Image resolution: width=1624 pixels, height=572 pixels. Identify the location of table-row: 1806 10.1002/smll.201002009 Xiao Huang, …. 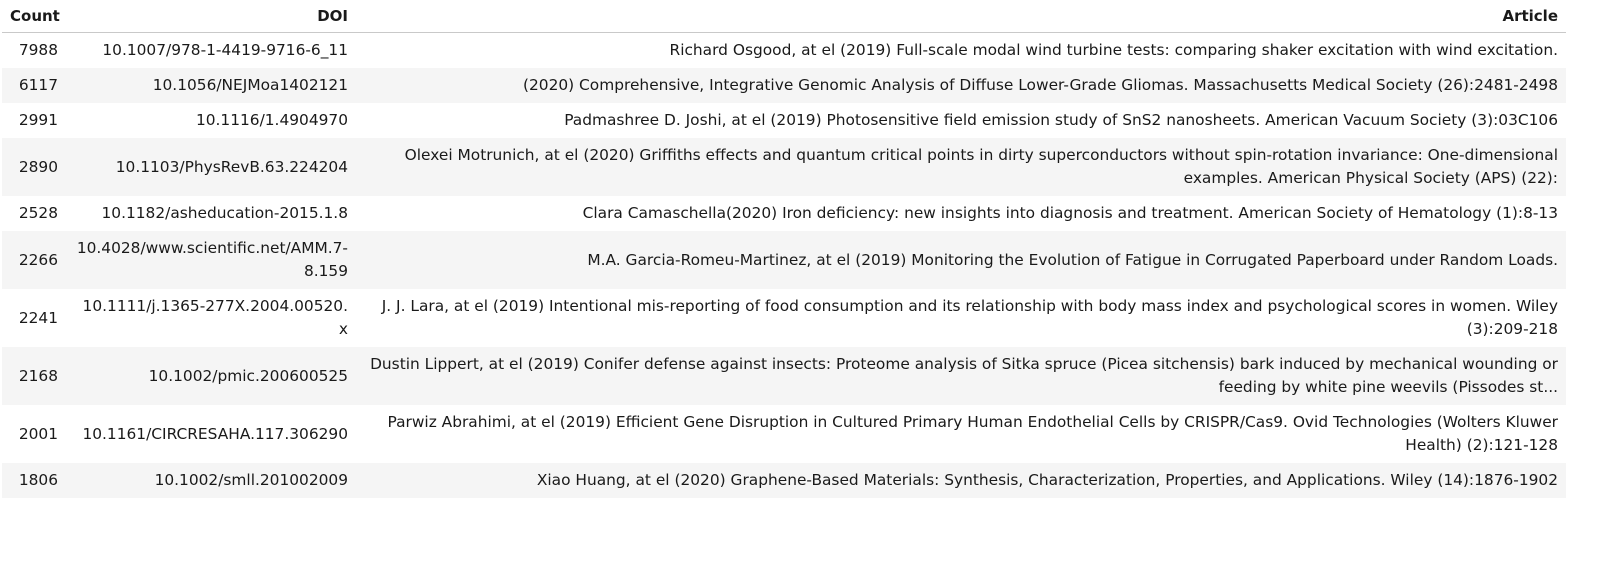
(784, 480).